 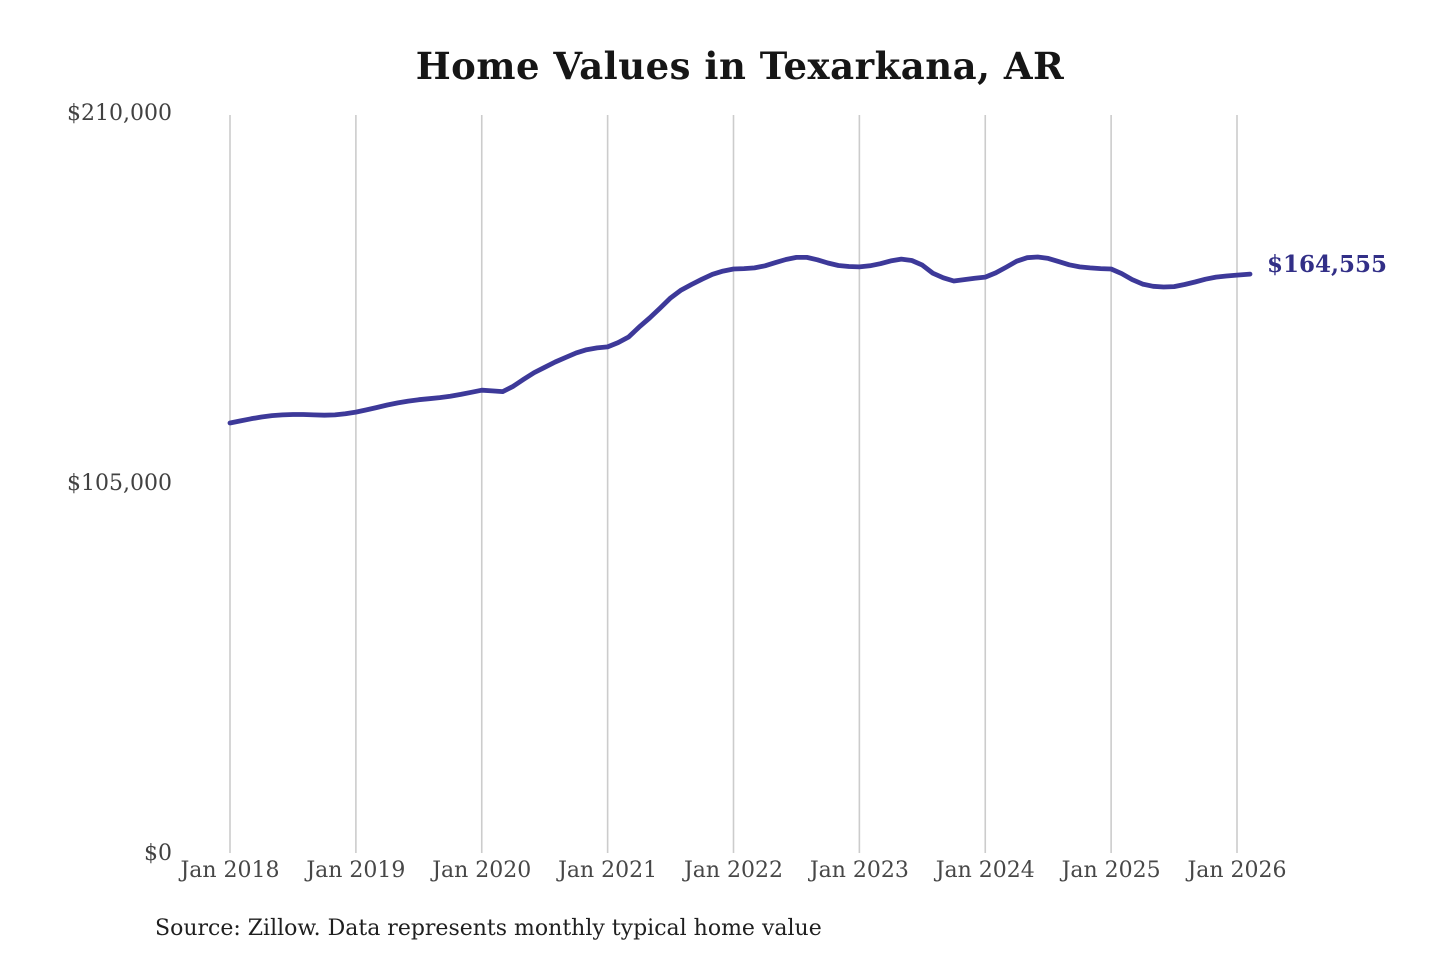 I want to click on x-axis-tick-label: Jan 2023, so click(x=859, y=870).